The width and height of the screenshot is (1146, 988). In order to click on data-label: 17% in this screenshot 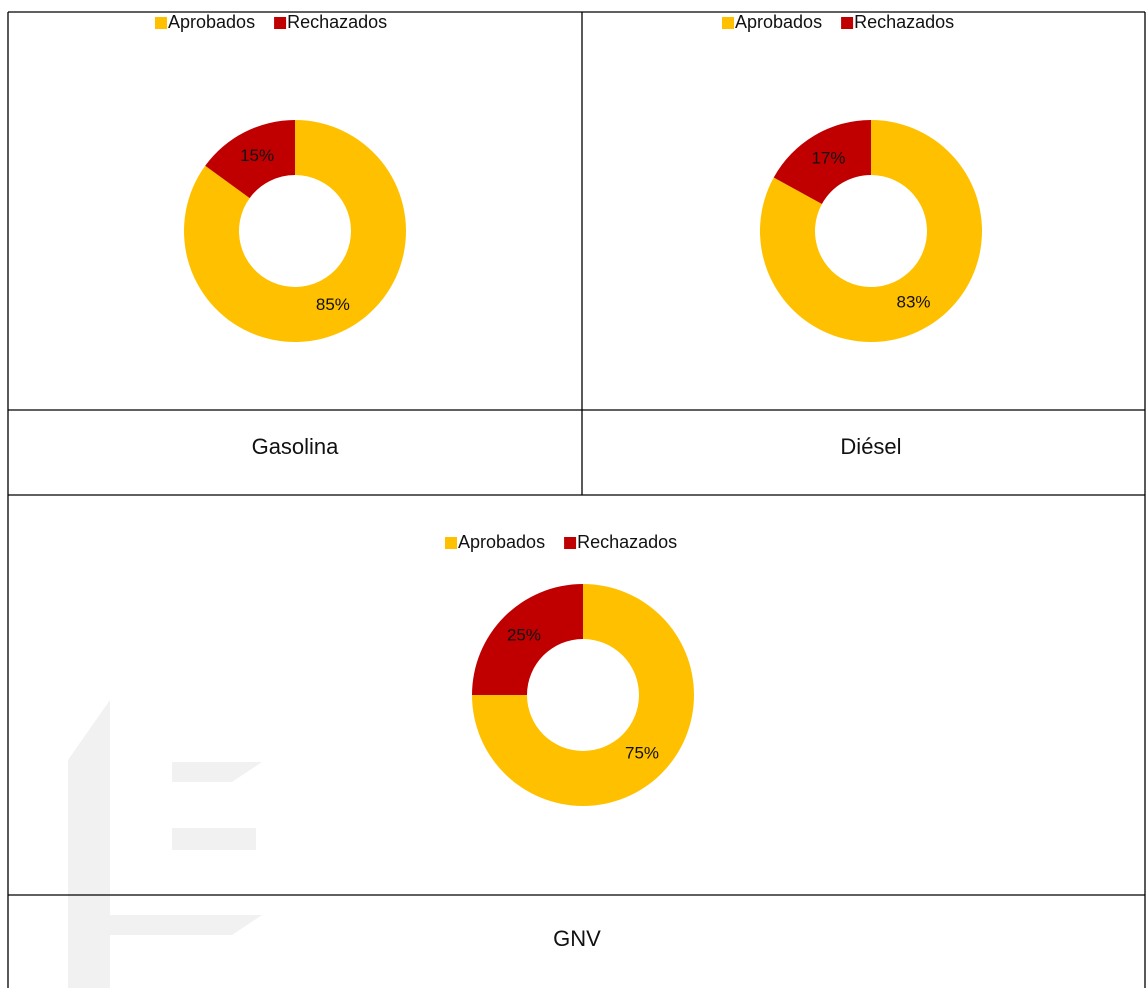, I will do `click(828, 158)`.